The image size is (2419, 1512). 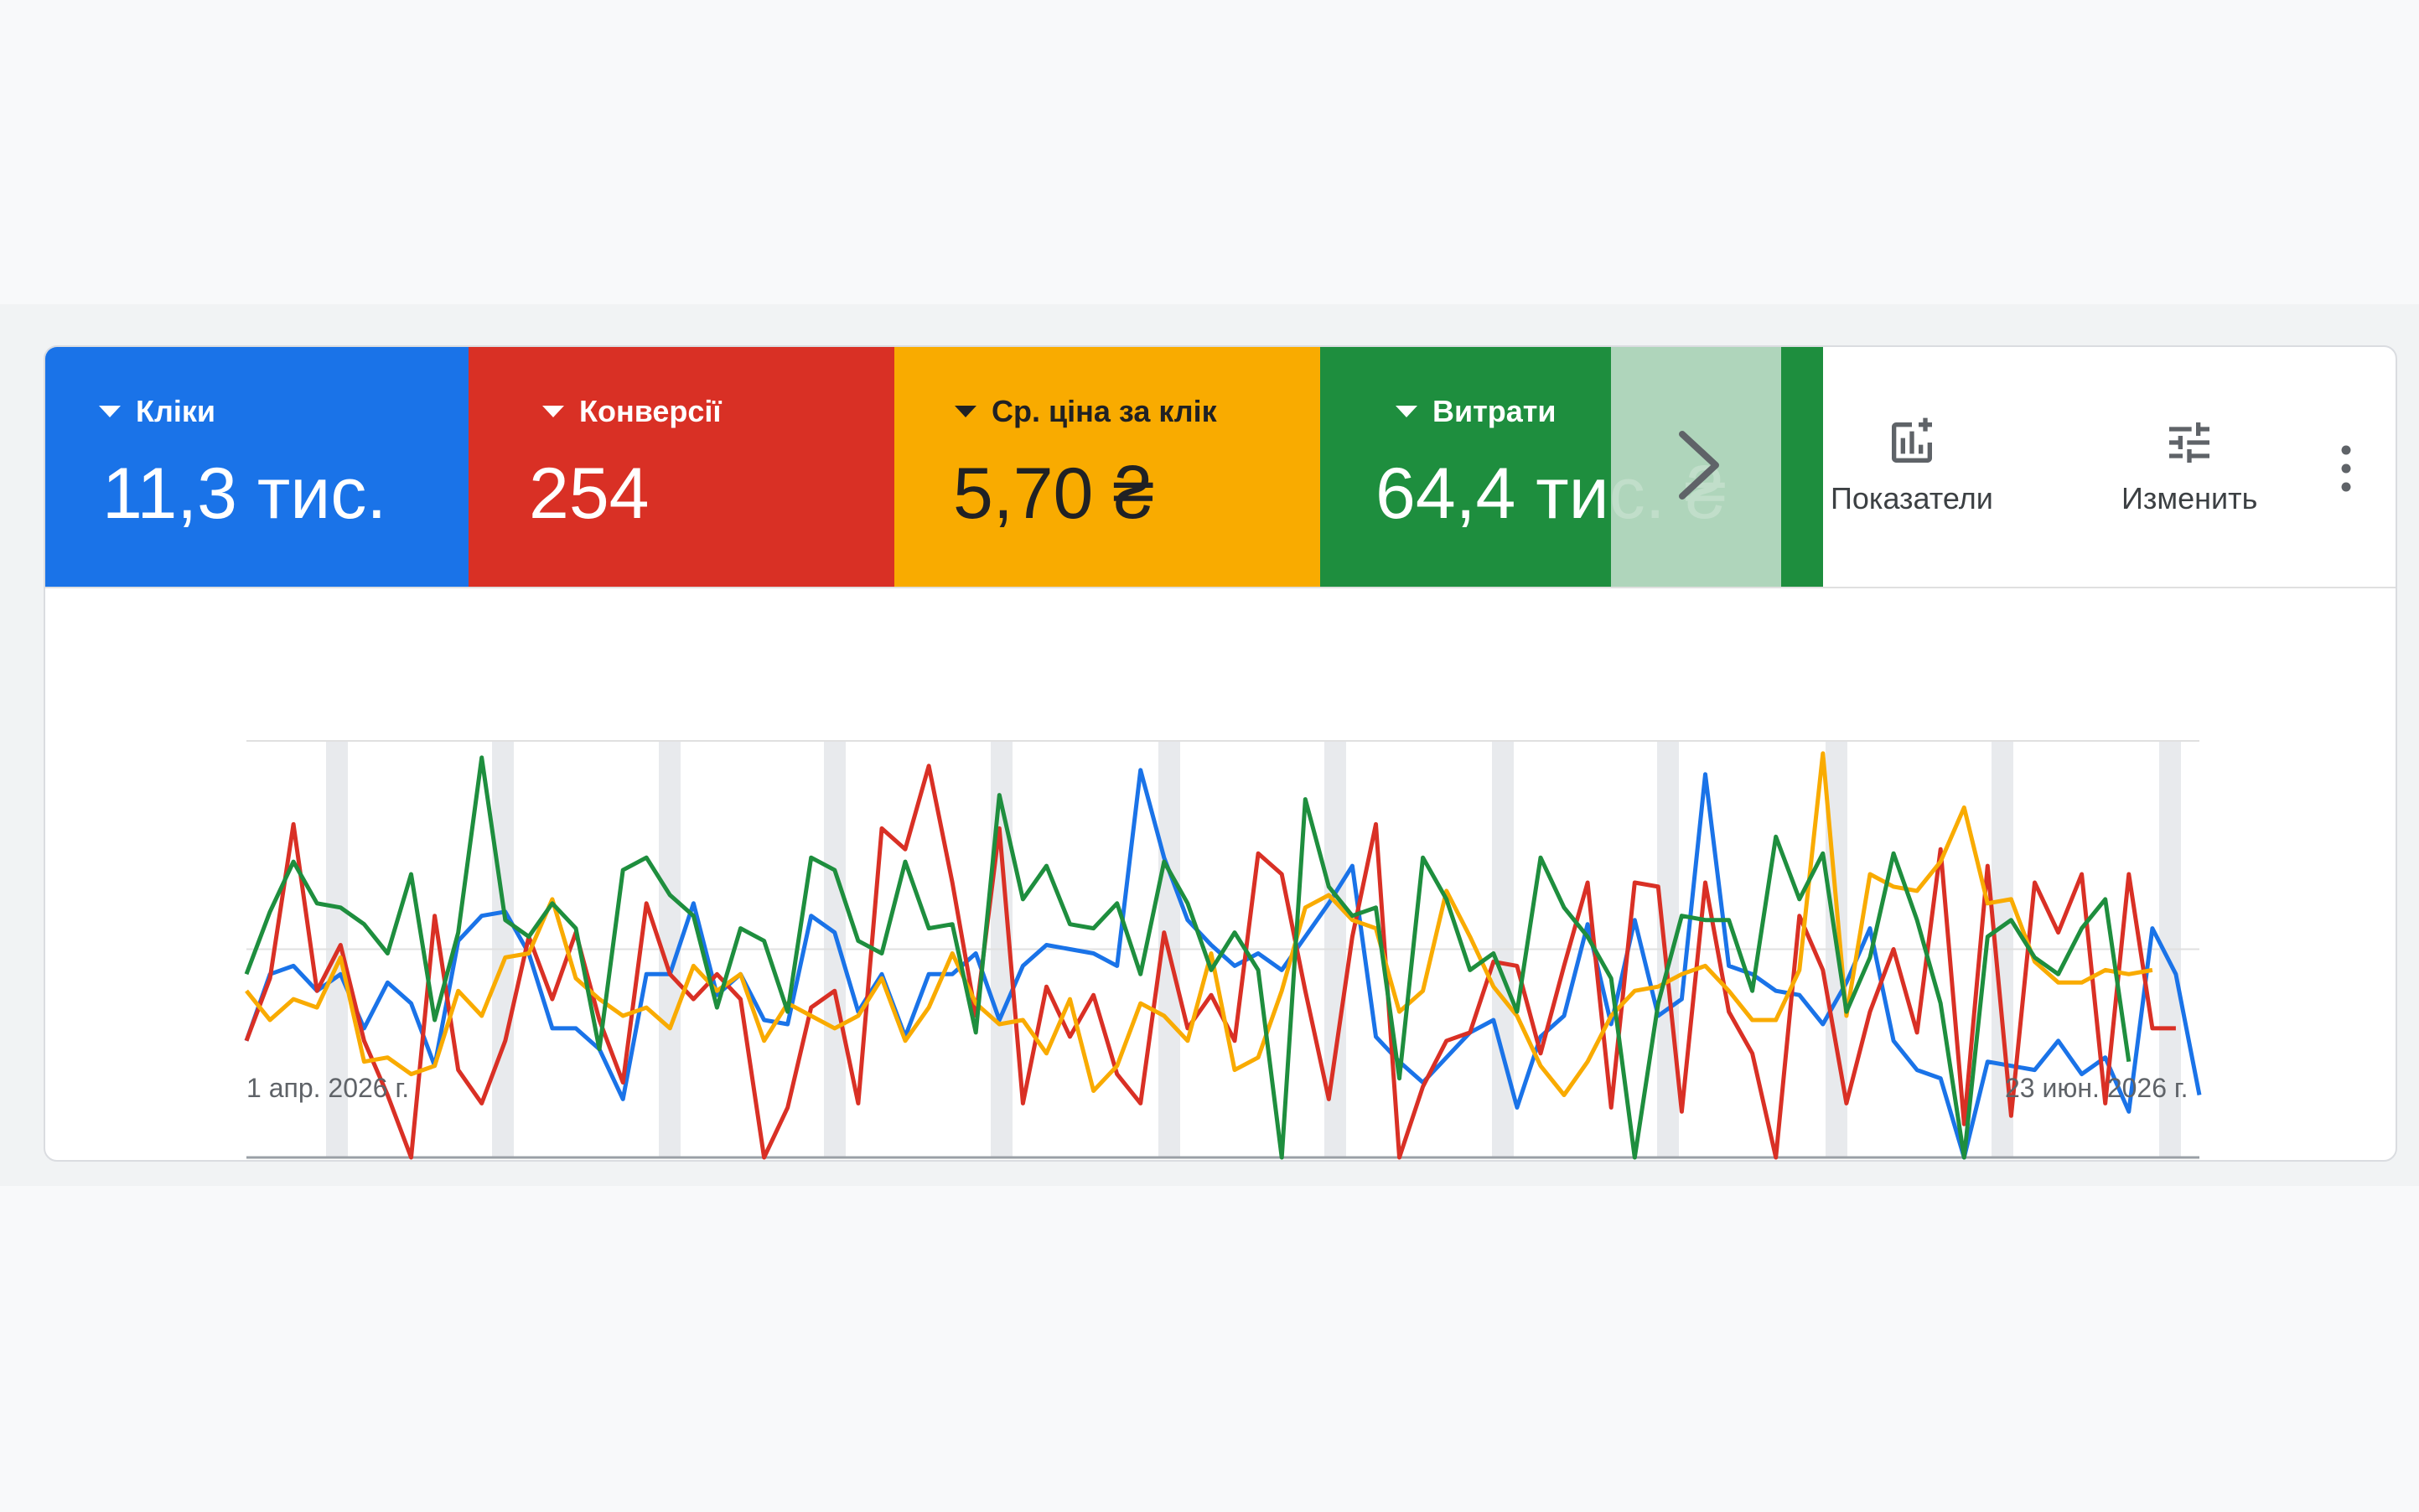 What do you see at coordinates (328, 1088) in the screenshot?
I see `x-axis-start-label: 1 апр. 2026 г.` at bounding box center [328, 1088].